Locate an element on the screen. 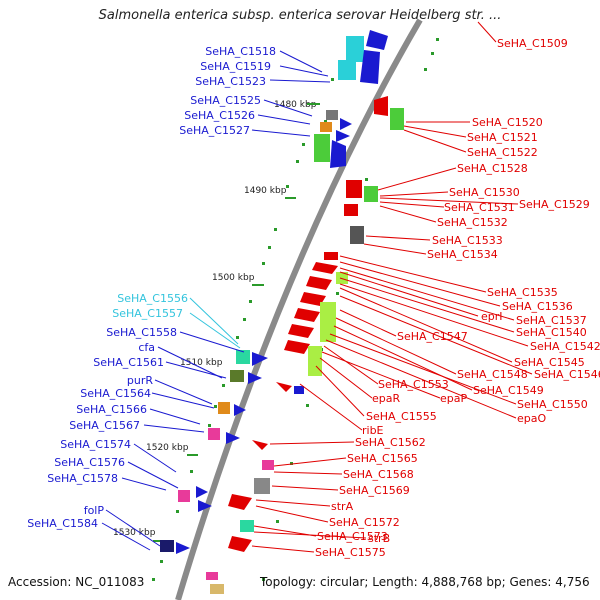 The image size is (600, 600). gene-label-right: SeHA_C1537 is located at coordinates (551, 320).